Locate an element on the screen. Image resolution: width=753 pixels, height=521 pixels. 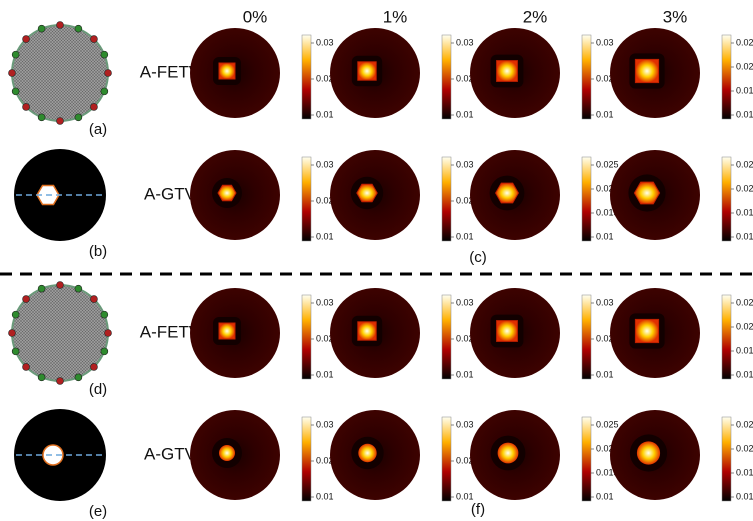
panel-label: (a) is located at coordinates (98, 129).